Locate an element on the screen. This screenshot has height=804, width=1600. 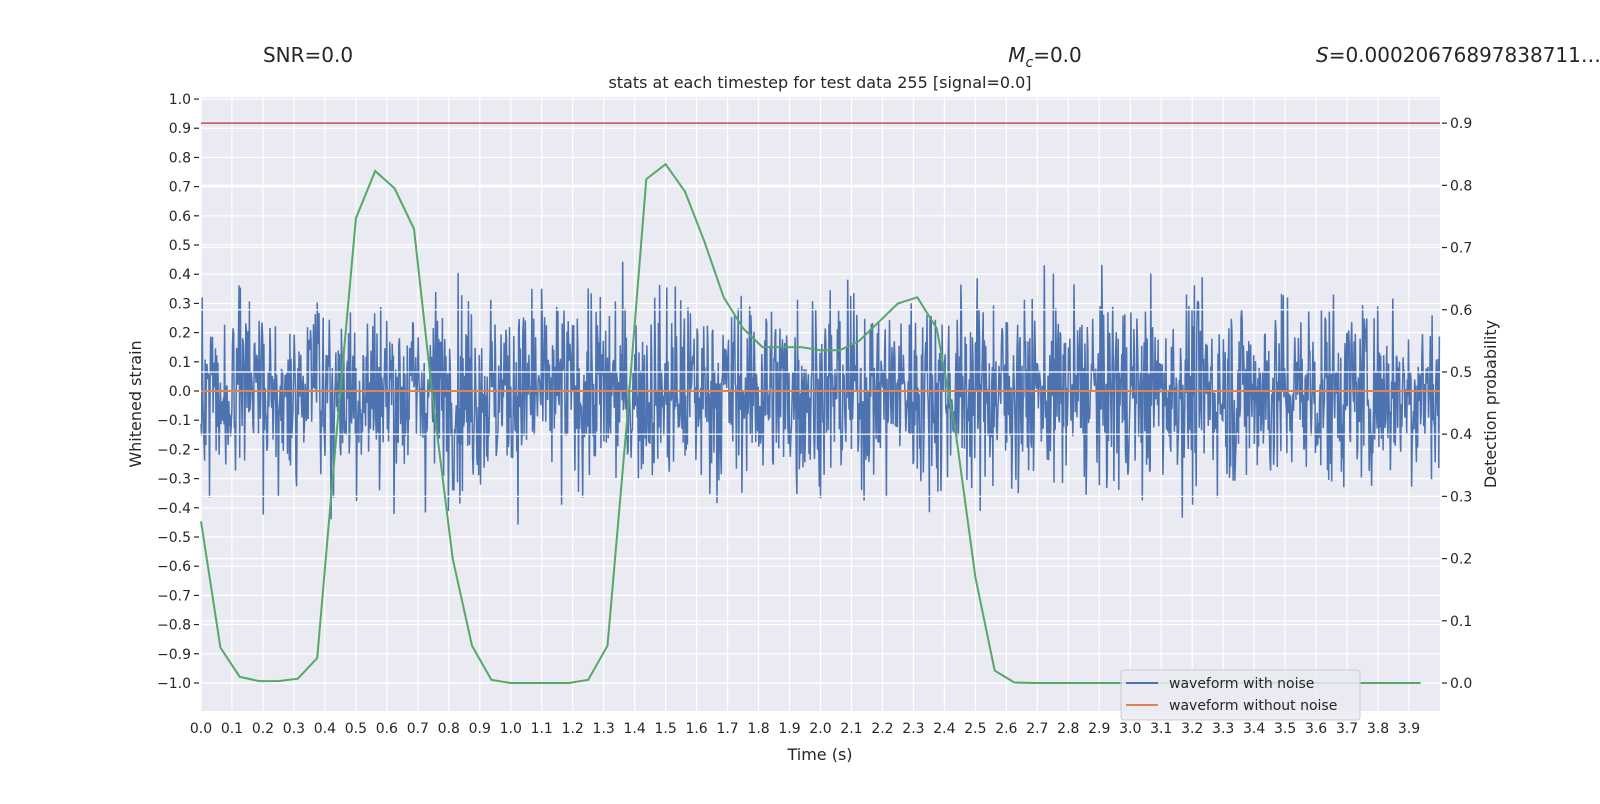
x-tick-label: 1.1 is located at coordinates (542, 729).